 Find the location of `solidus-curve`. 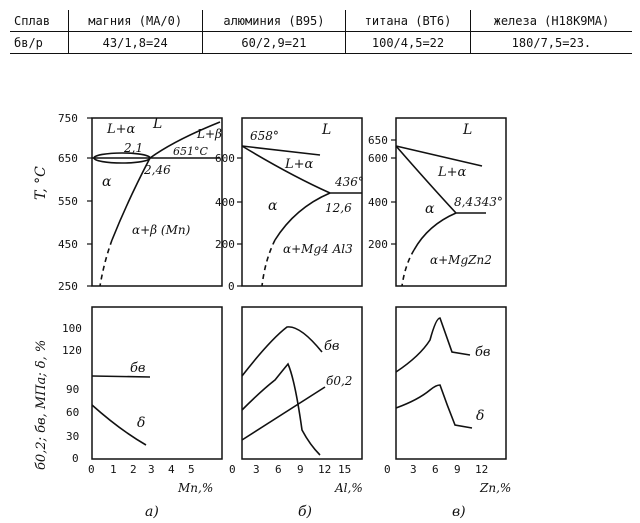

solidus-curve is located at coordinates (440, 179).